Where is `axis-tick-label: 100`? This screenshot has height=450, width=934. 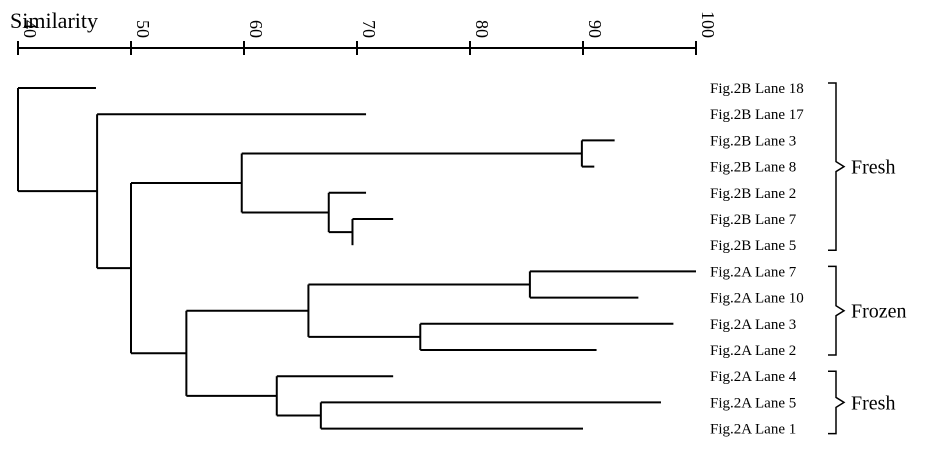
axis-tick-label: 100 is located at coordinates (708, 24).